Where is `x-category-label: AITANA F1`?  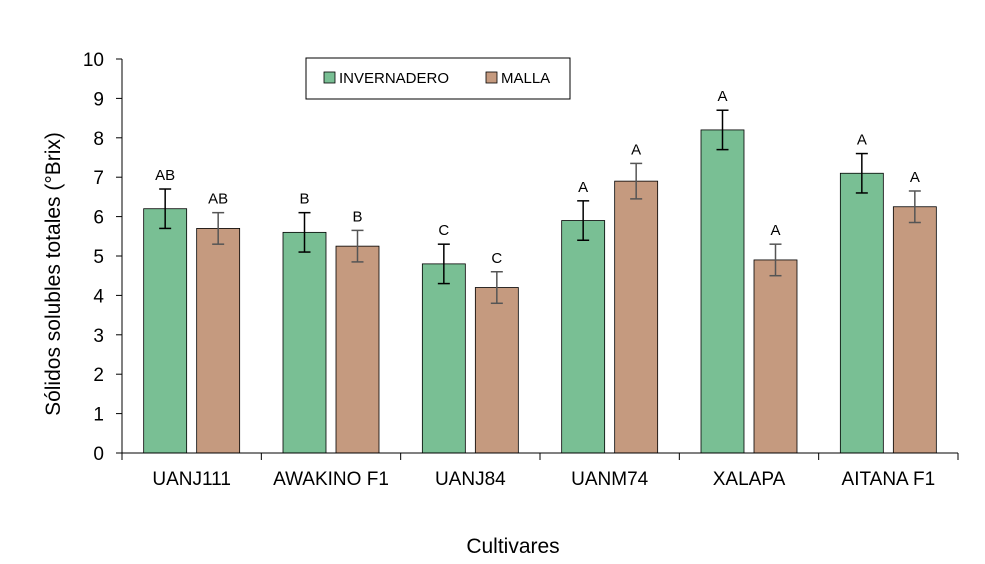
x-category-label: AITANA F1 is located at coordinates (889, 479).